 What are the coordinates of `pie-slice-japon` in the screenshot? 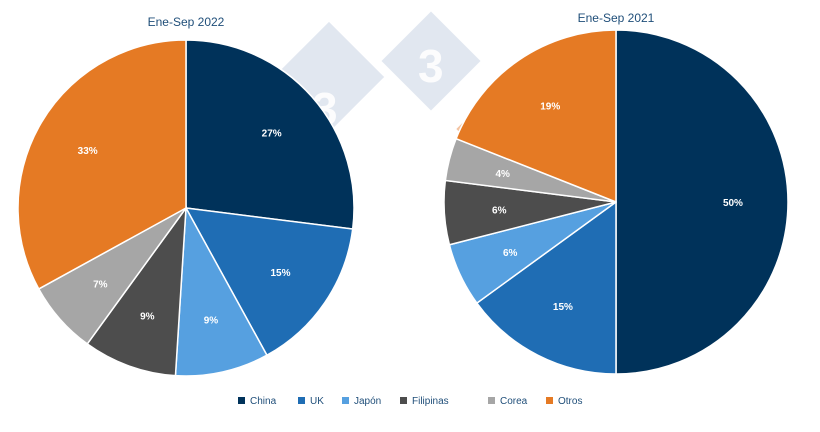 It's located at (221, 291).